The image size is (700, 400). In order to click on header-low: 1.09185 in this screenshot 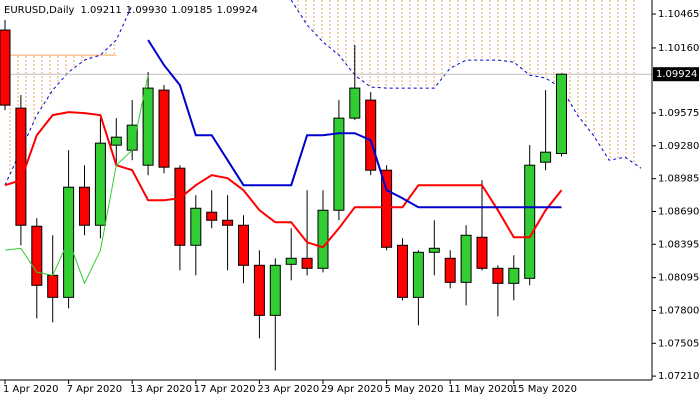, I will do `click(191, 10)`.